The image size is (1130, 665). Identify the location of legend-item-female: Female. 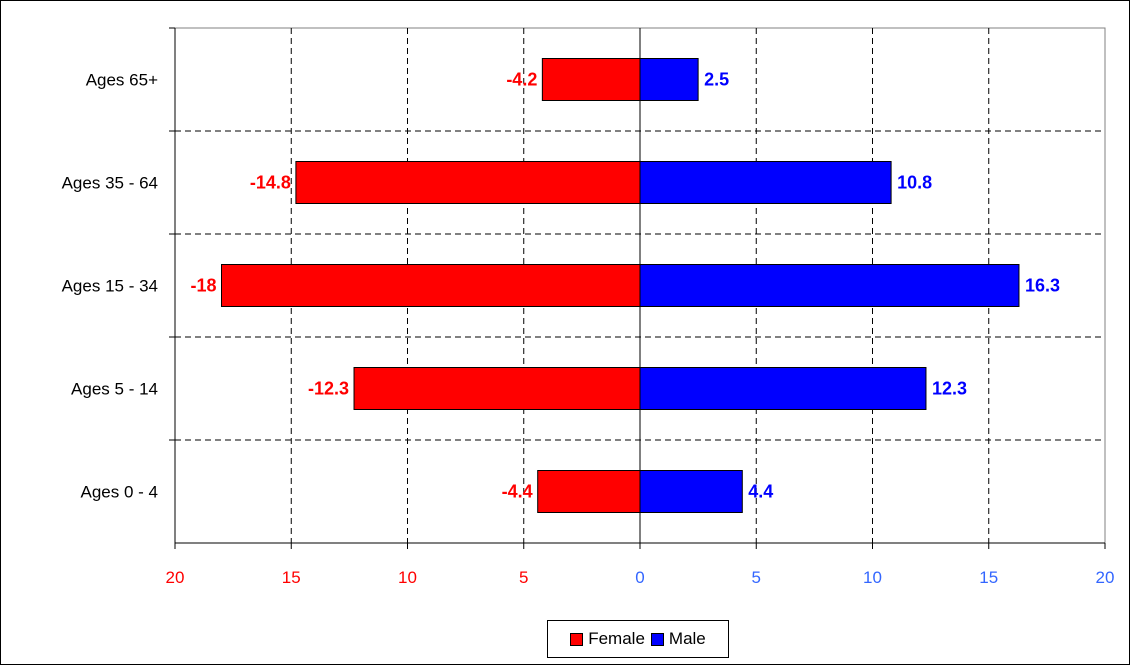
(607, 639).